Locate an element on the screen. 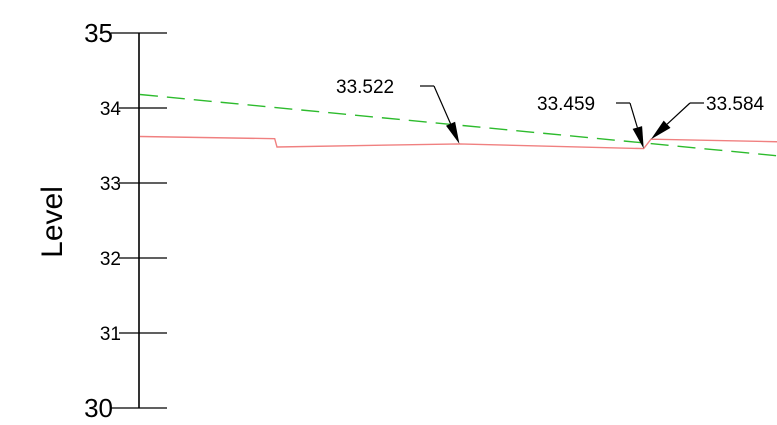 This screenshot has width=777, height=425. annotation-label: 33.522 is located at coordinates (365, 87).